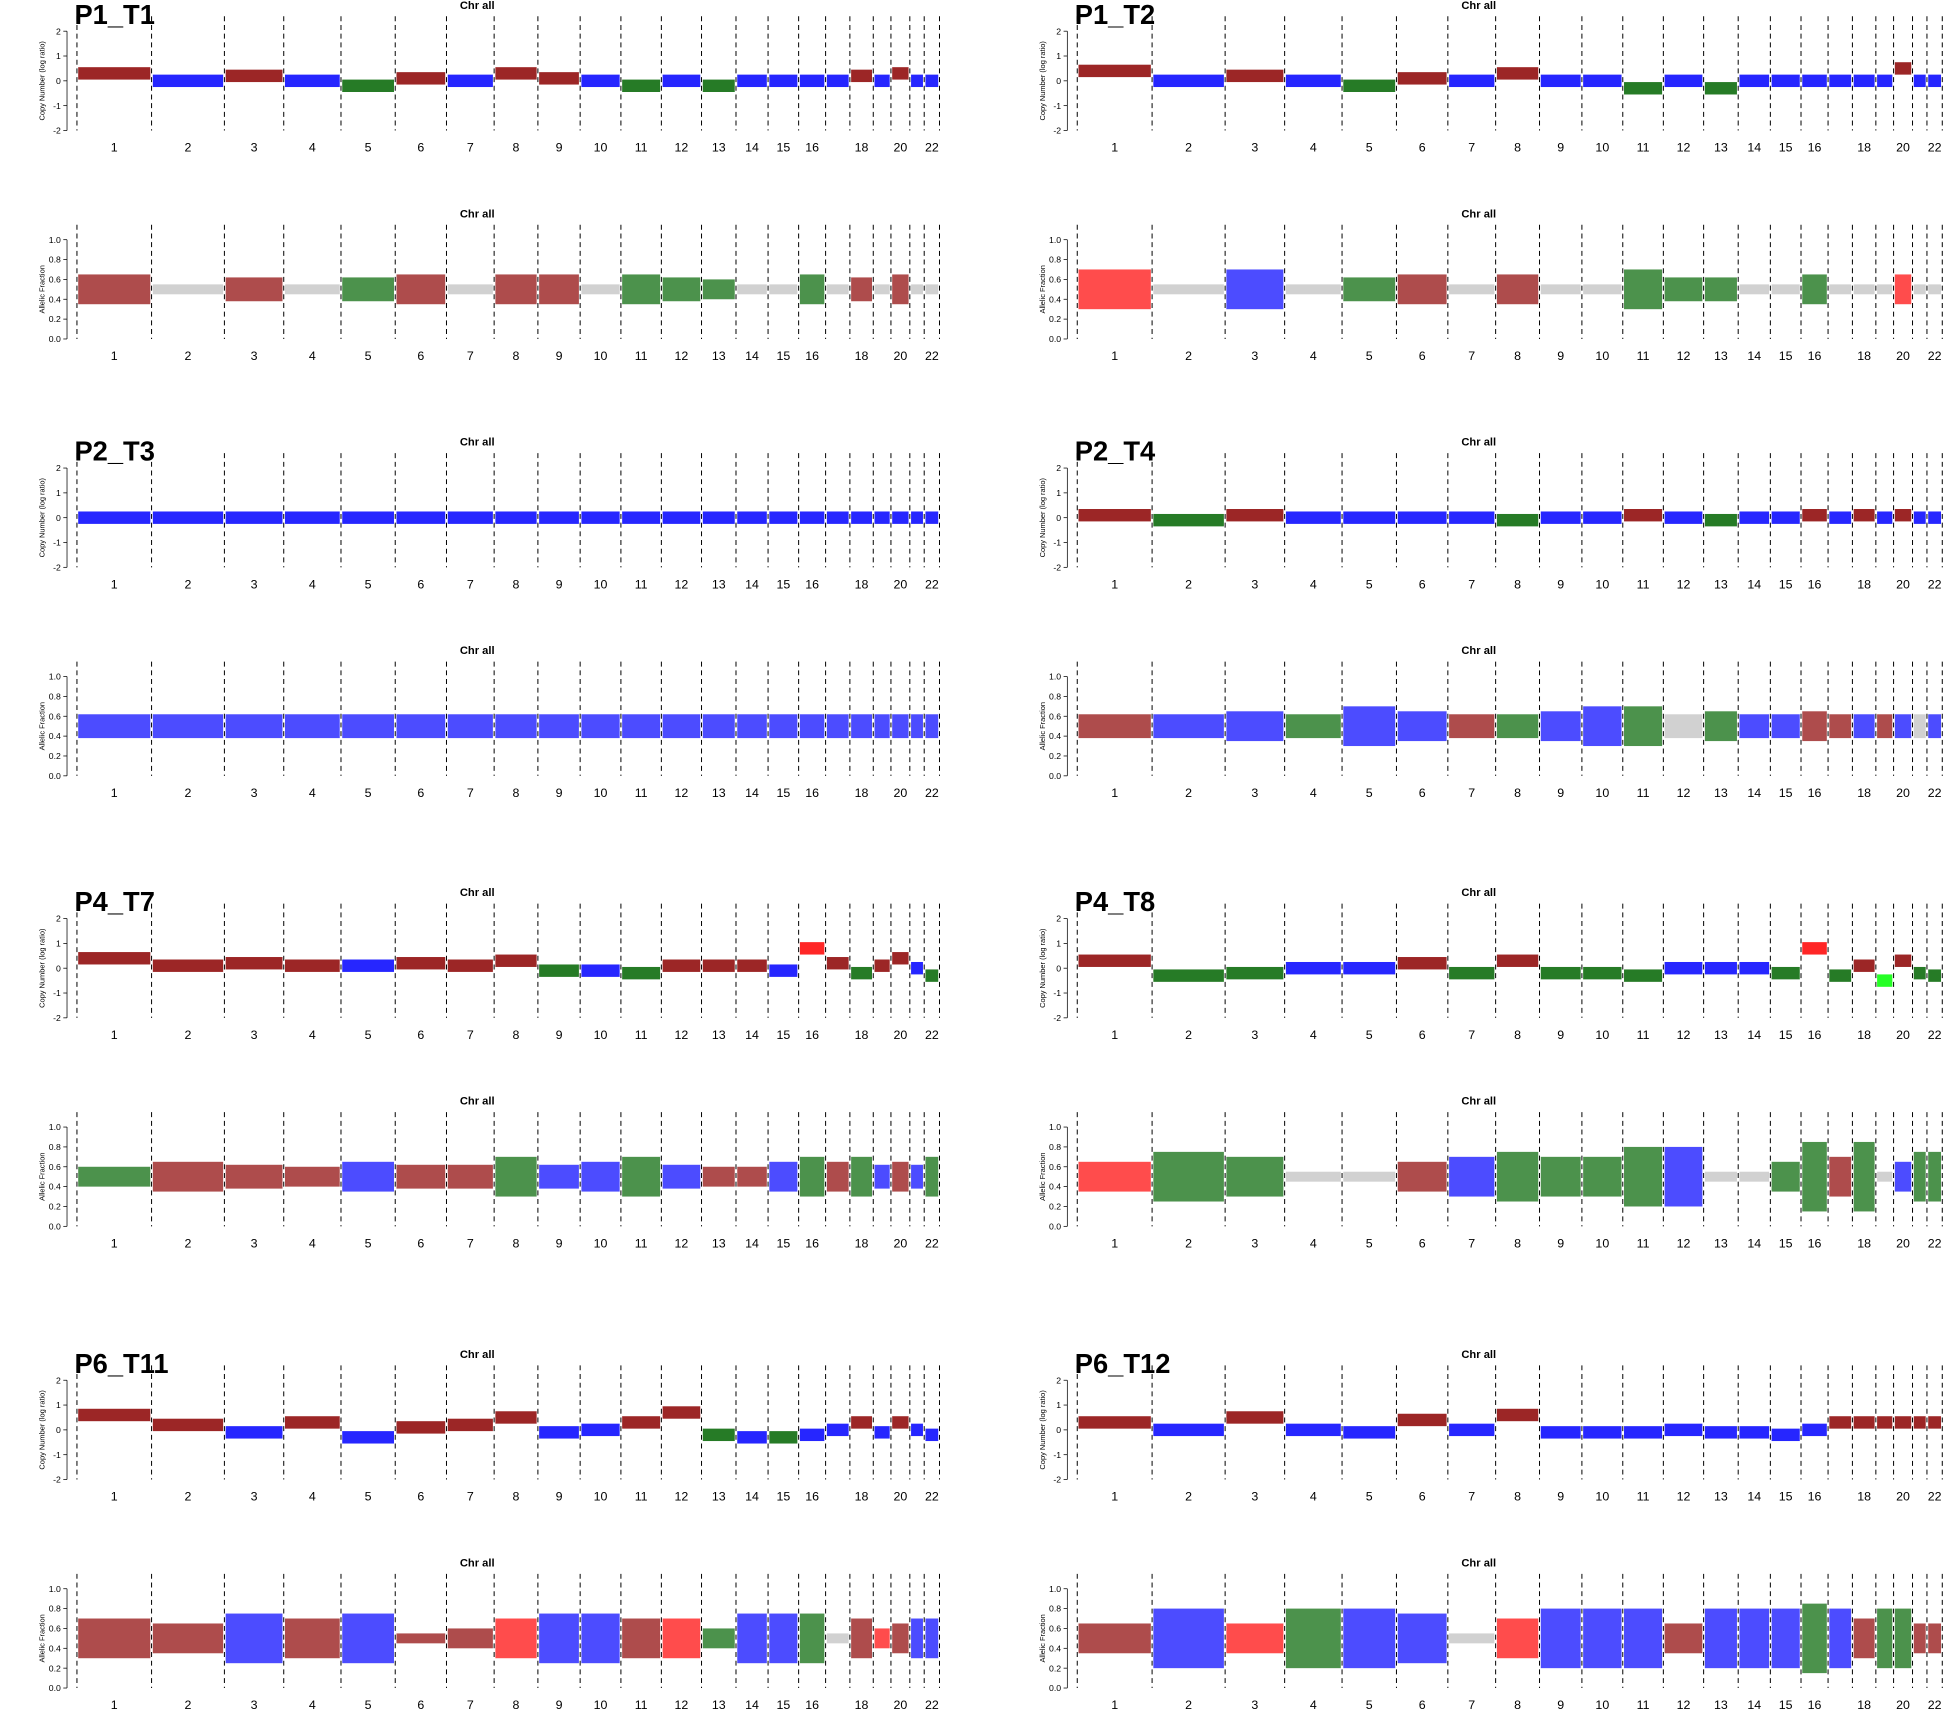  I want to click on y-tick-label: -2, so click(57, 567).